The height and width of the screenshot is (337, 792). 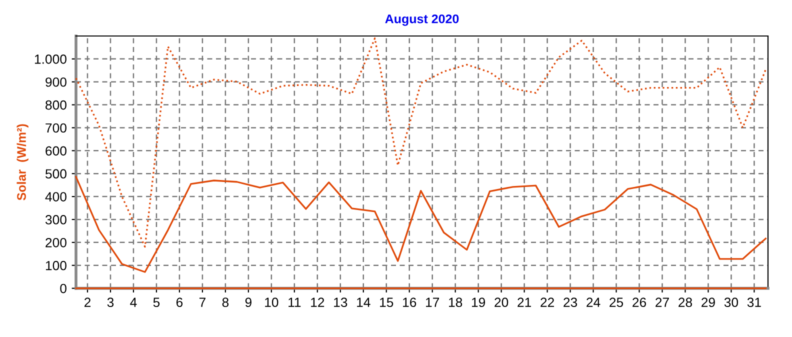 I want to click on y-tick-label: 0, so click(x=63, y=289).